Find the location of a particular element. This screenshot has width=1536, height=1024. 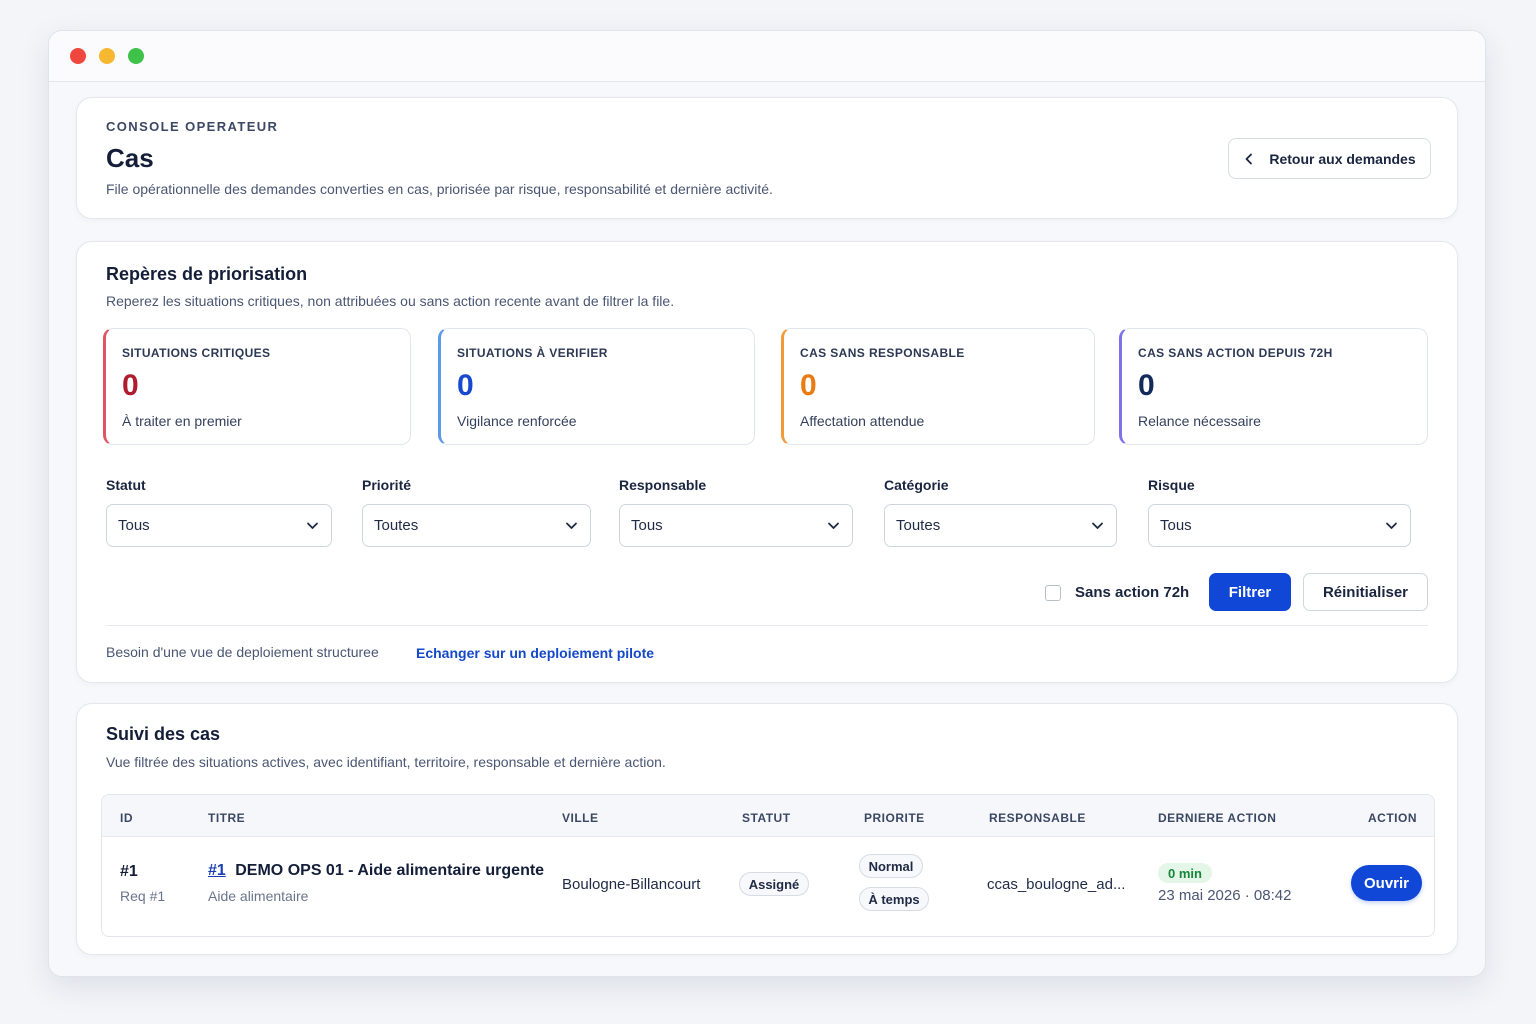

filter-label-status: Statut is located at coordinates (126, 485).